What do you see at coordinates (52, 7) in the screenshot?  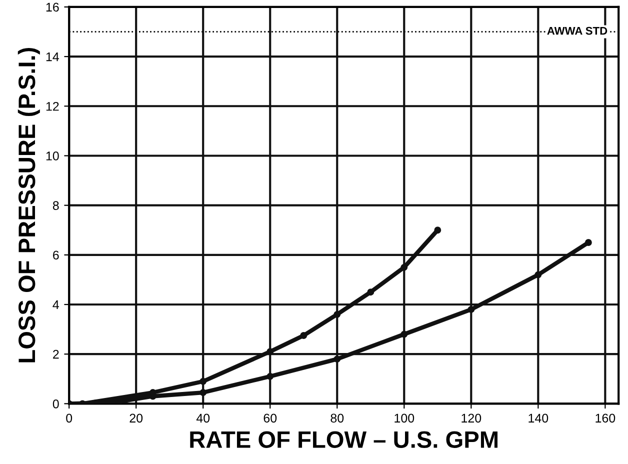 I see `y-tick-label: 16` at bounding box center [52, 7].